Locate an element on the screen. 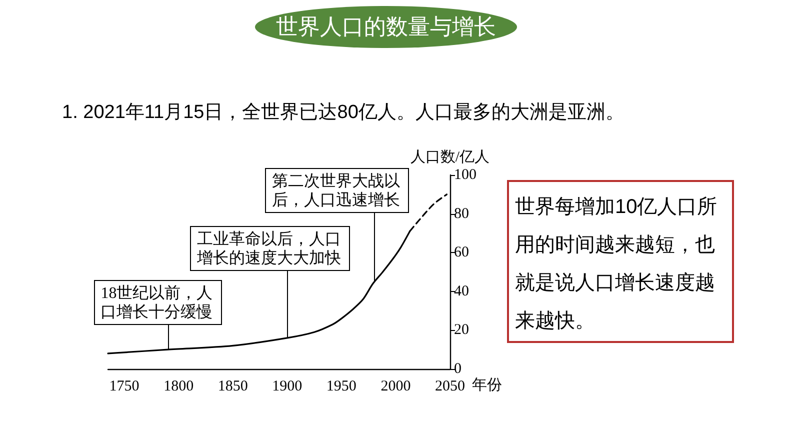 The height and width of the screenshot is (447, 794). y-tick-label: 80 is located at coordinates (461, 214).